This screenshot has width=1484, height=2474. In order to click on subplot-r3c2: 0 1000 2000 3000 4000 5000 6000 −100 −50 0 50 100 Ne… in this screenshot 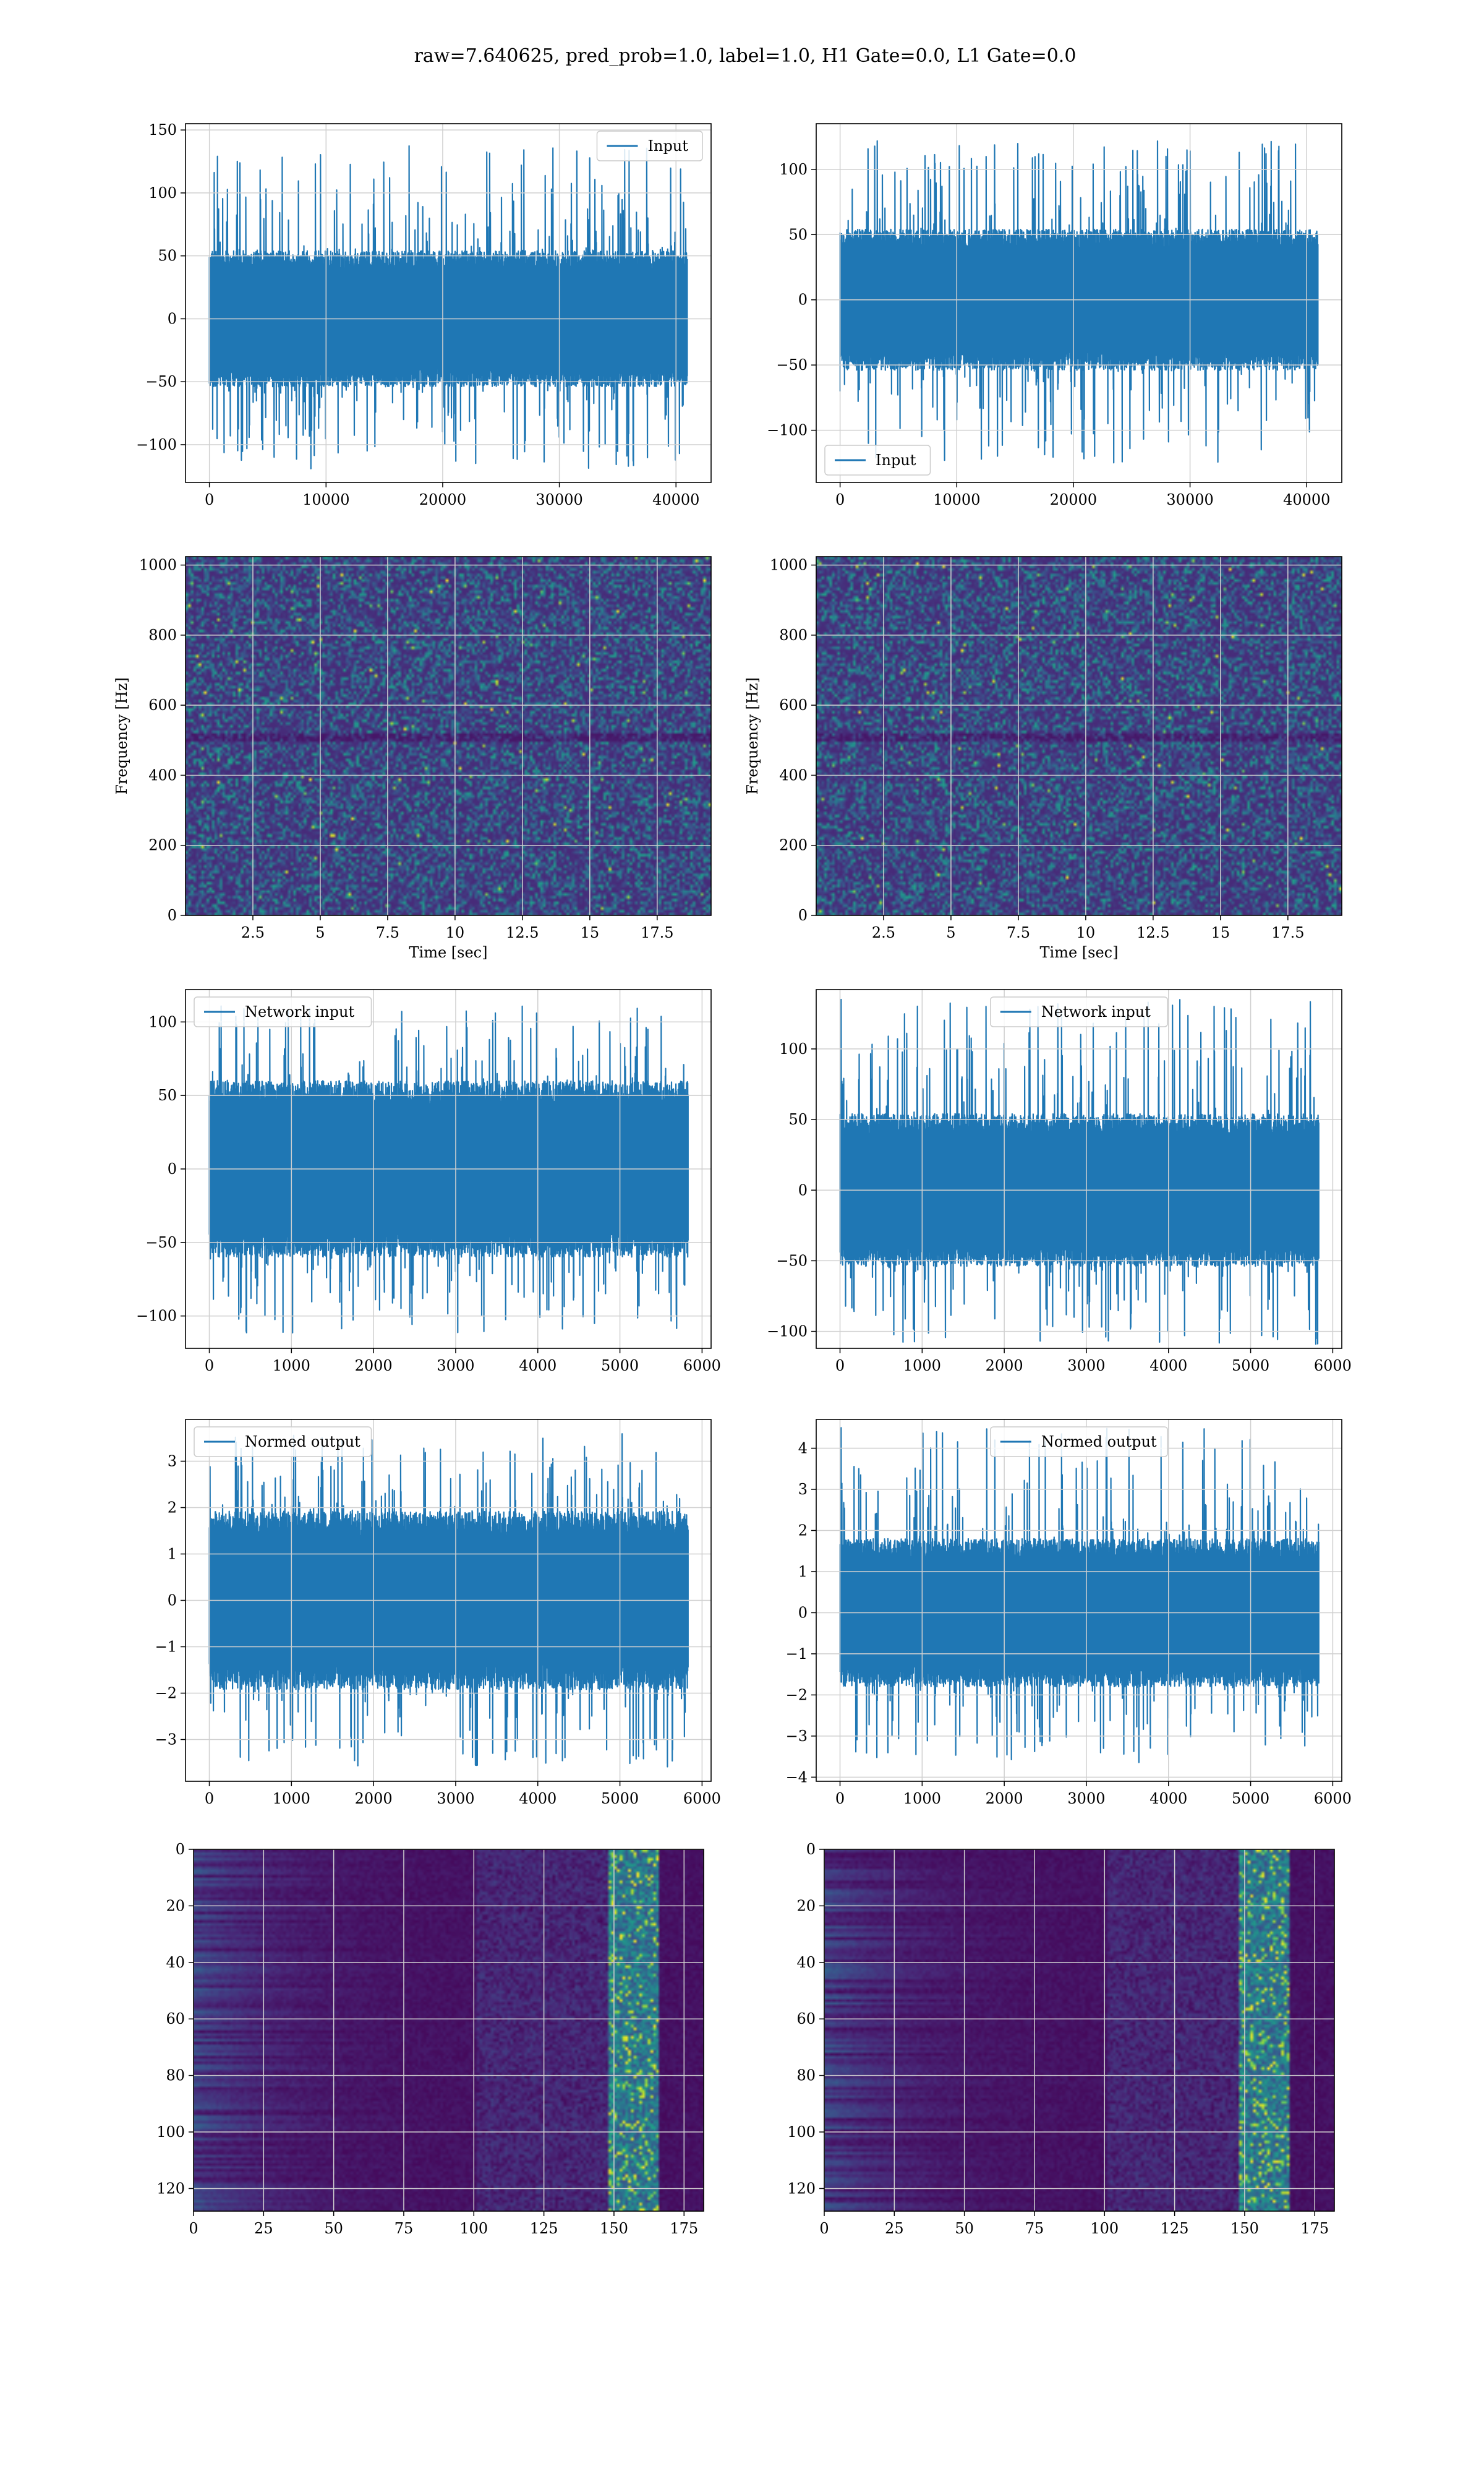, I will do `click(1059, 1181)`.